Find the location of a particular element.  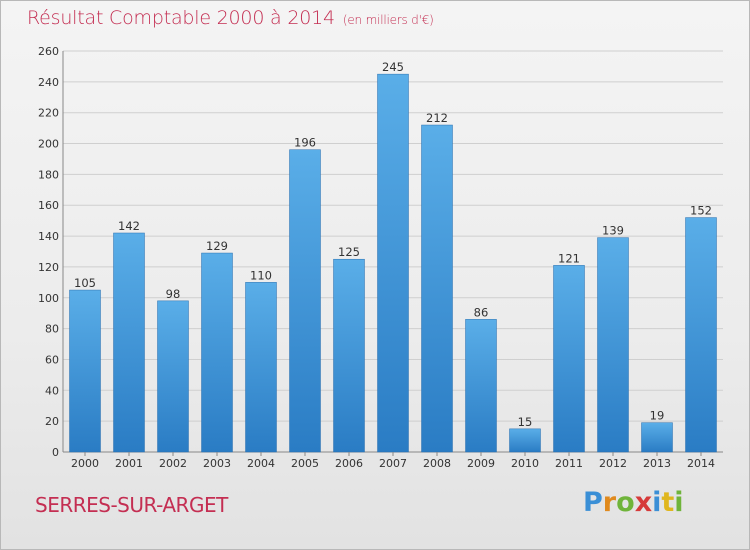

x-tick-label: 2009 is located at coordinates (481, 463).